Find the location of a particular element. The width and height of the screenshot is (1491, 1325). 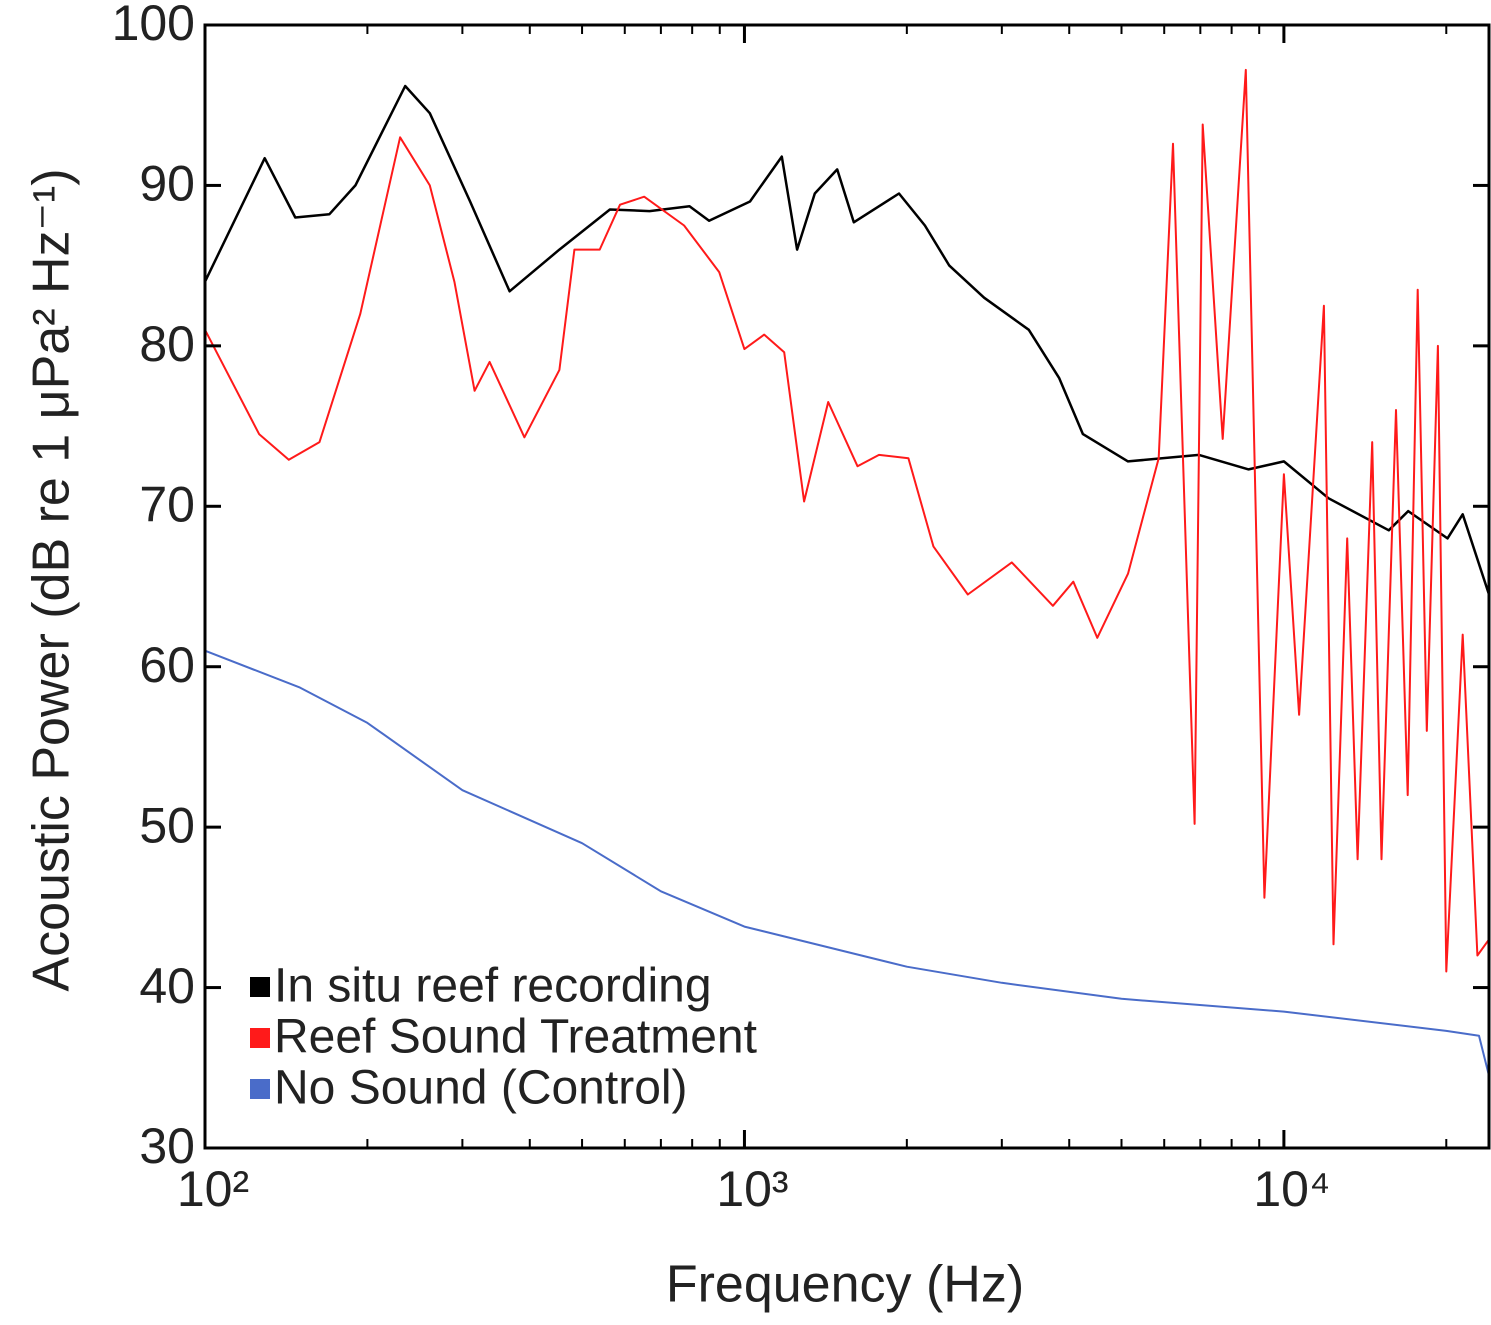

y-tick-label: 50 is located at coordinates (167, 825).